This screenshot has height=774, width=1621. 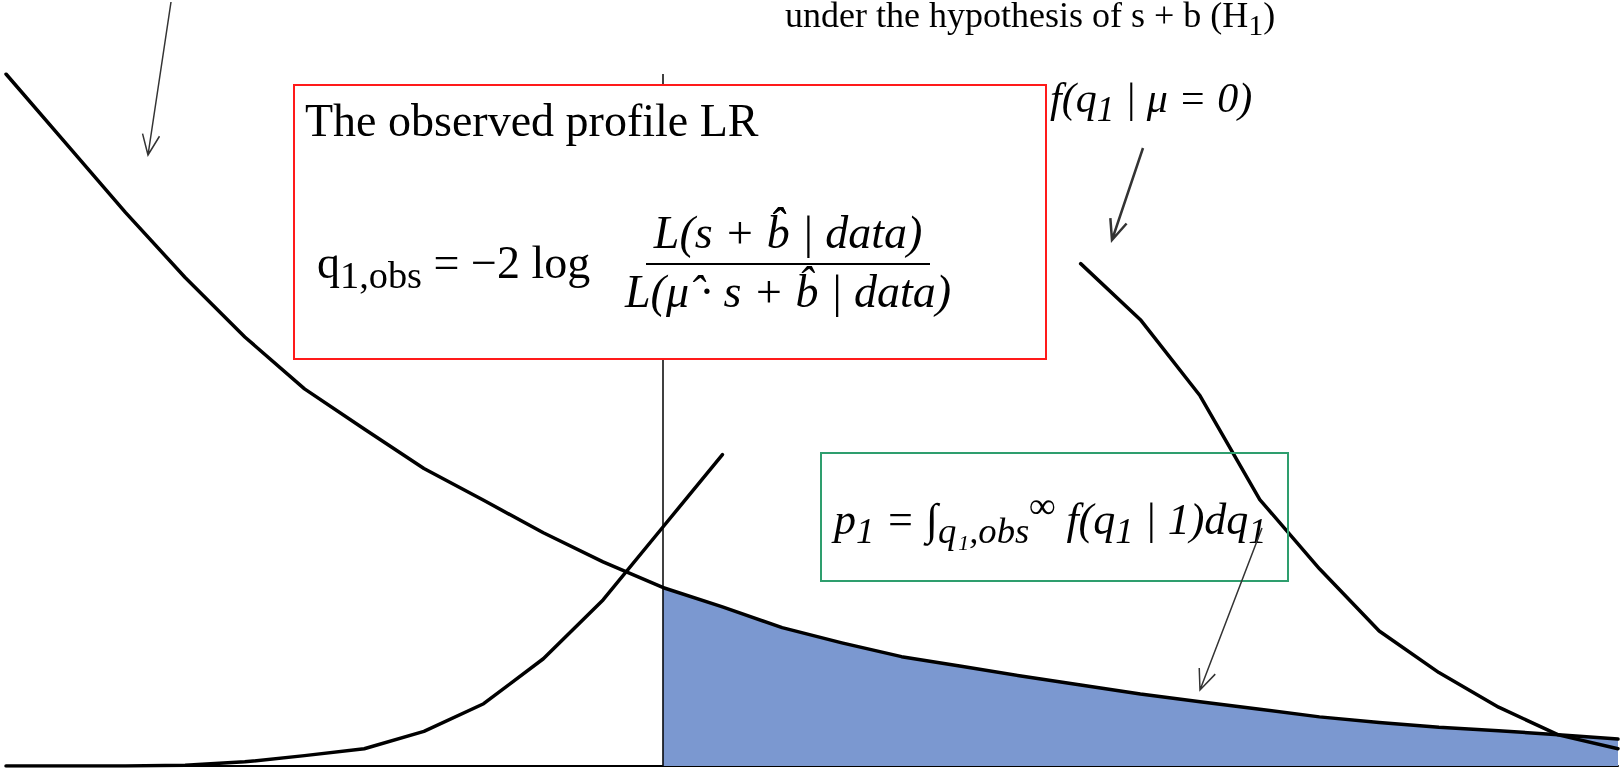 What do you see at coordinates (788, 235) in the screenshot?
I see `annotation: L(s + b̂̂ | data)` at bounding box center [788, 235].